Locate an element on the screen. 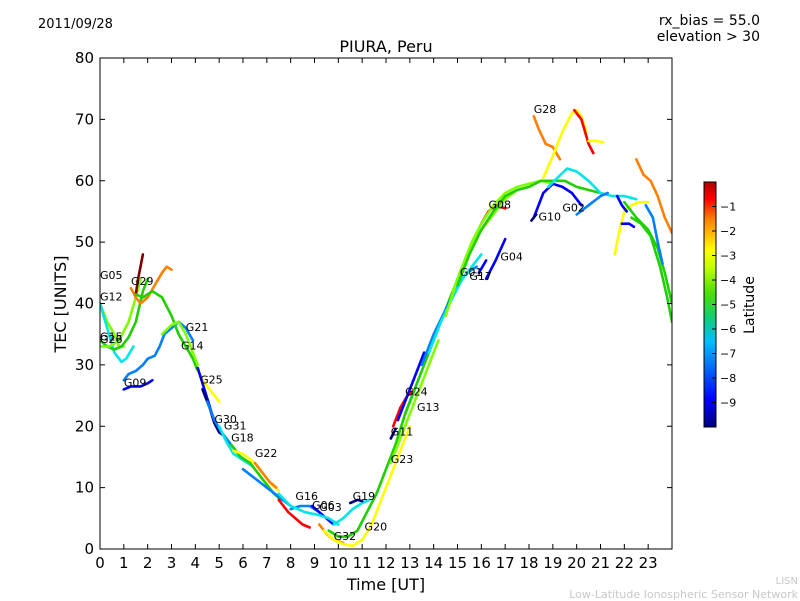  x-tick-label: 19 is located at coordinates (552, 563).